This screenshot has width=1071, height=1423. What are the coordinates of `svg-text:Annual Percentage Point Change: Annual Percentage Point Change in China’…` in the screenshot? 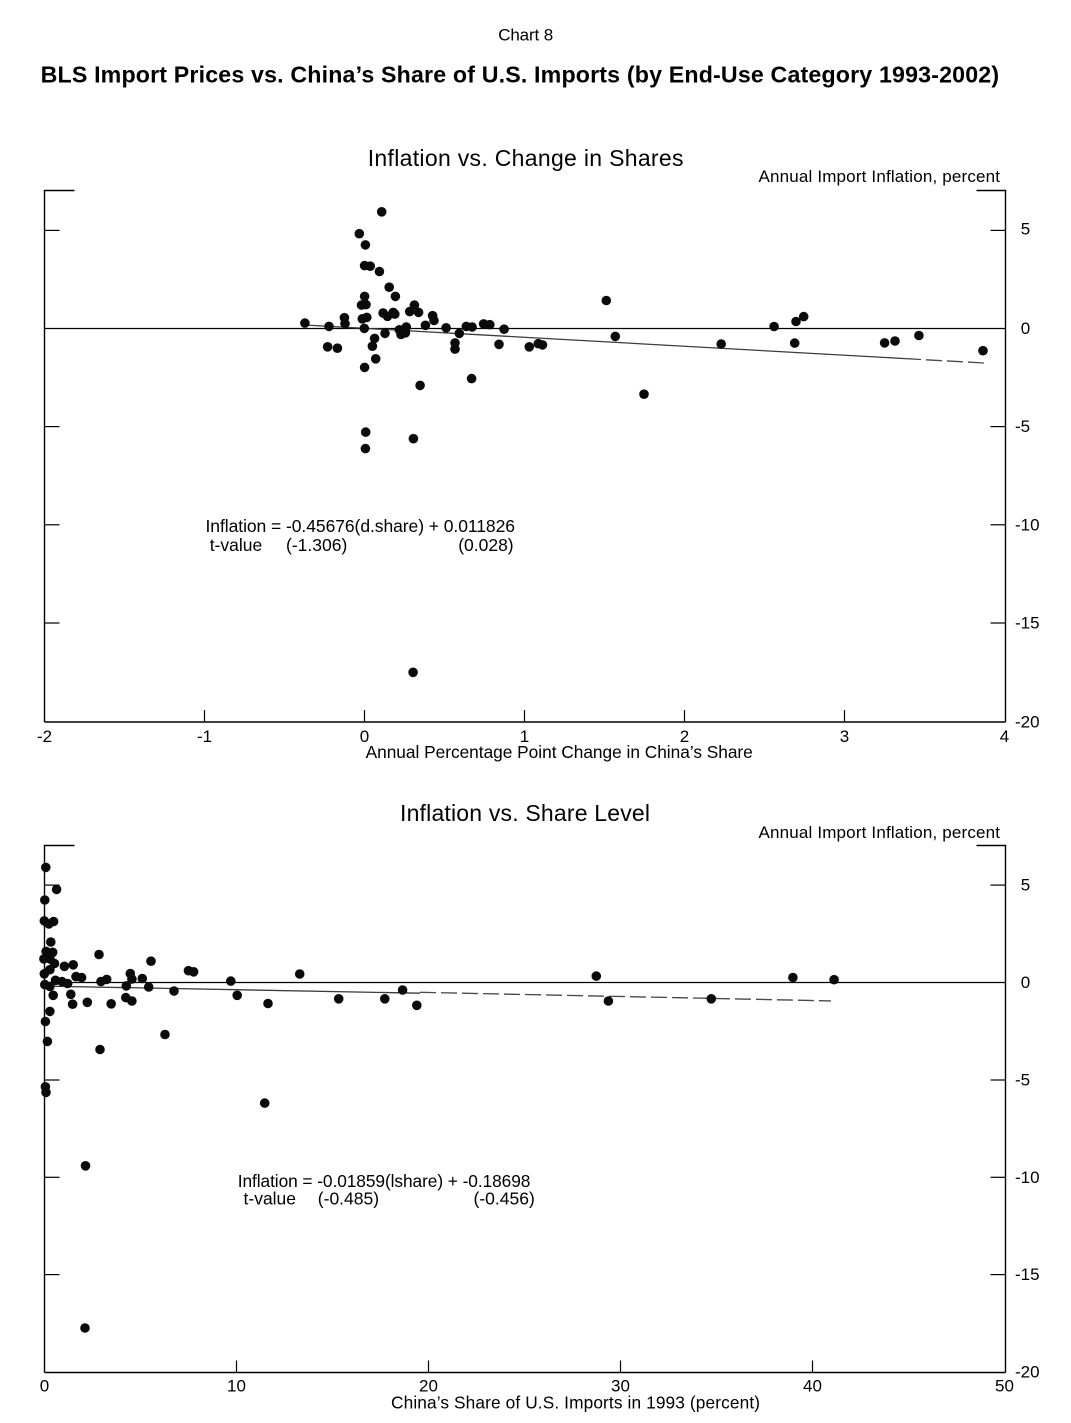 It's located at (559, 752).